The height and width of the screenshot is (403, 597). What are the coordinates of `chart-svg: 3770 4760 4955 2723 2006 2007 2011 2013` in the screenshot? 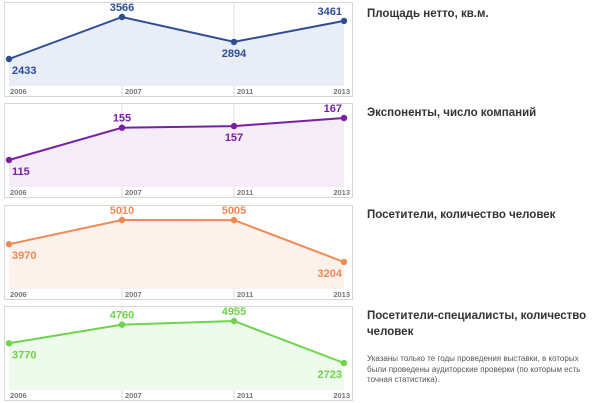 It's located at (177, 353).